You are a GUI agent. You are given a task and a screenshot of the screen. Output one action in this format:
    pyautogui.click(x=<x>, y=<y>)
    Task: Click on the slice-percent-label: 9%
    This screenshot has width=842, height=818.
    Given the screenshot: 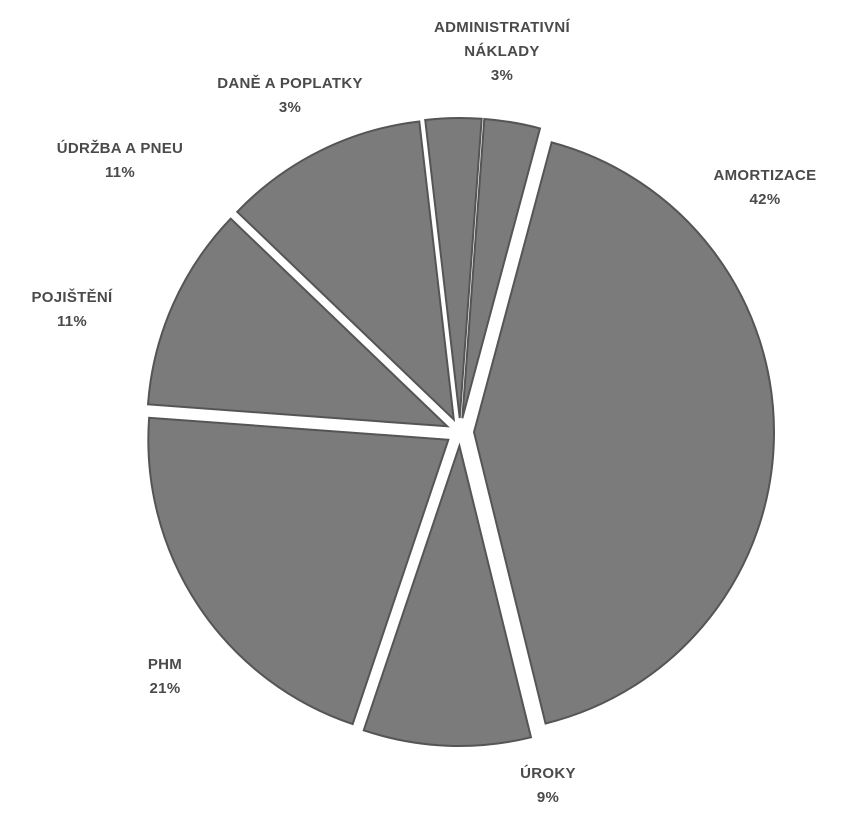 What is the action you would take?
    pyautogui.click(x=548, y=797)
    